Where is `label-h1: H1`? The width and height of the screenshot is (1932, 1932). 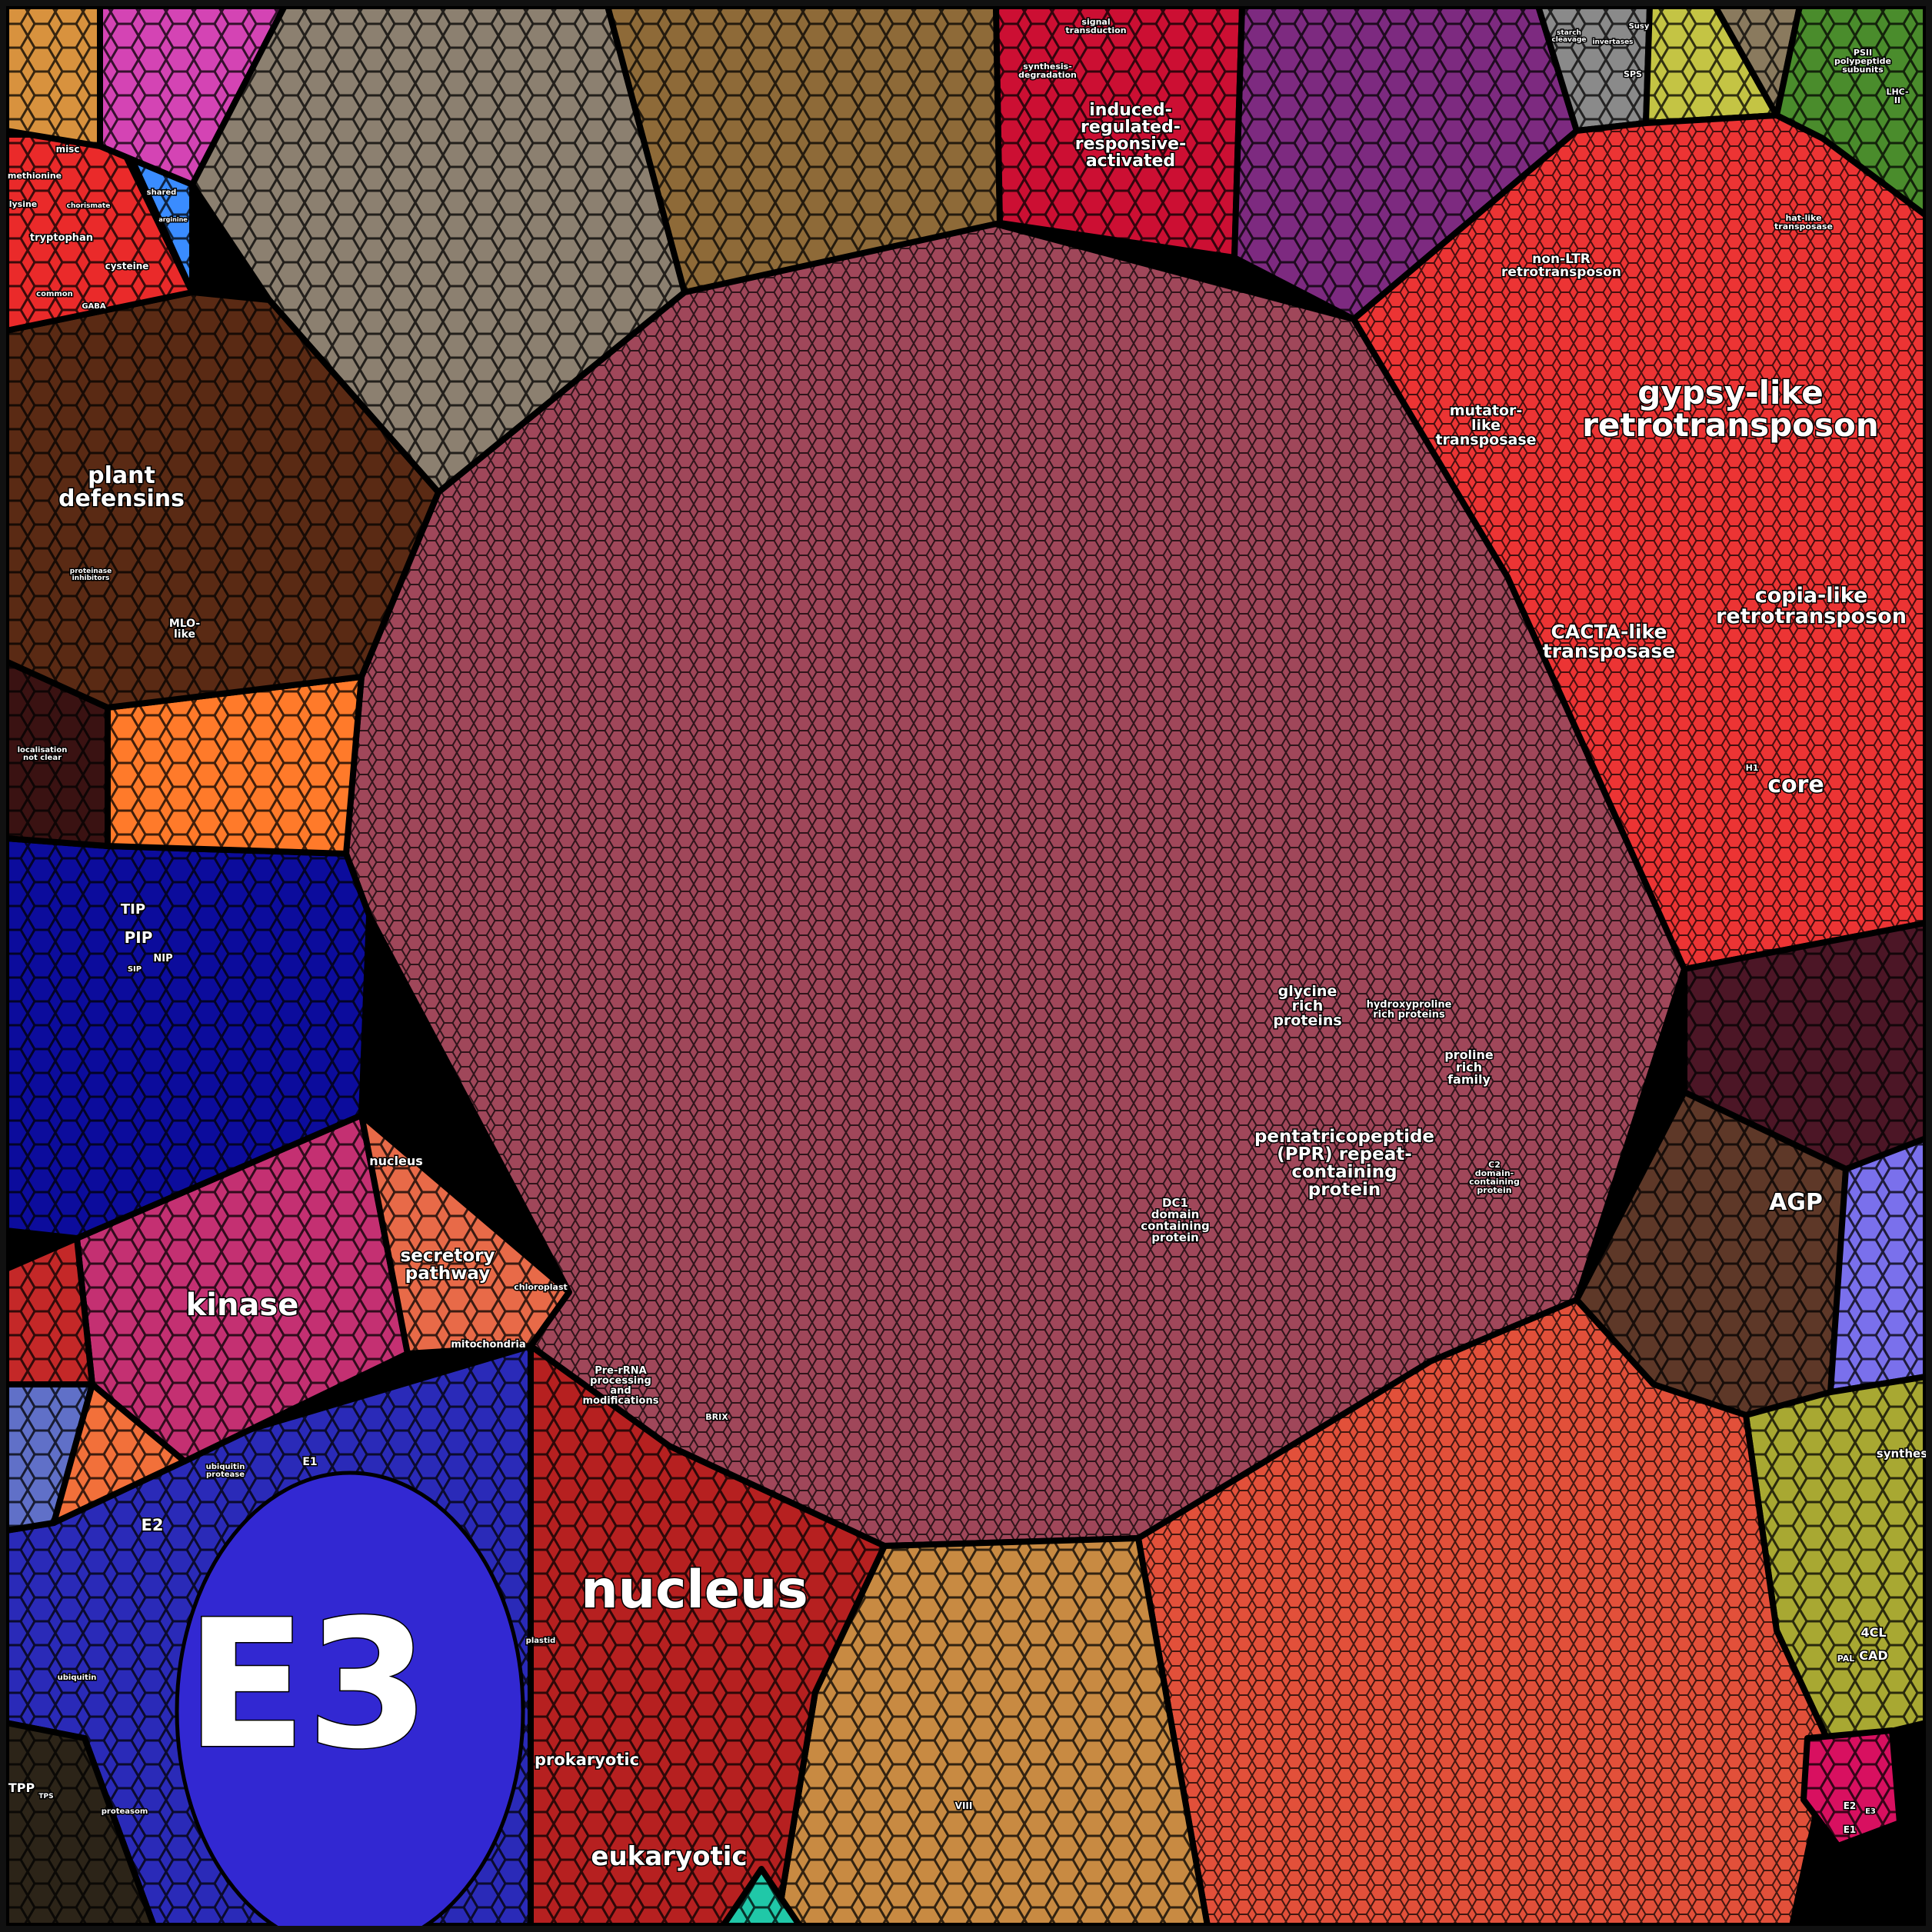
label-h1: H1 is located at coordinates (1752, 768).